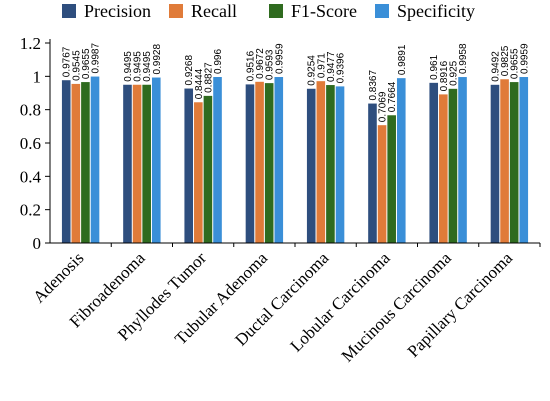 This screenshot has height=401, width=550. Describe the element at coordinates (392, 96) in the screenshot. I see `data-label: 0.7664` at that location.